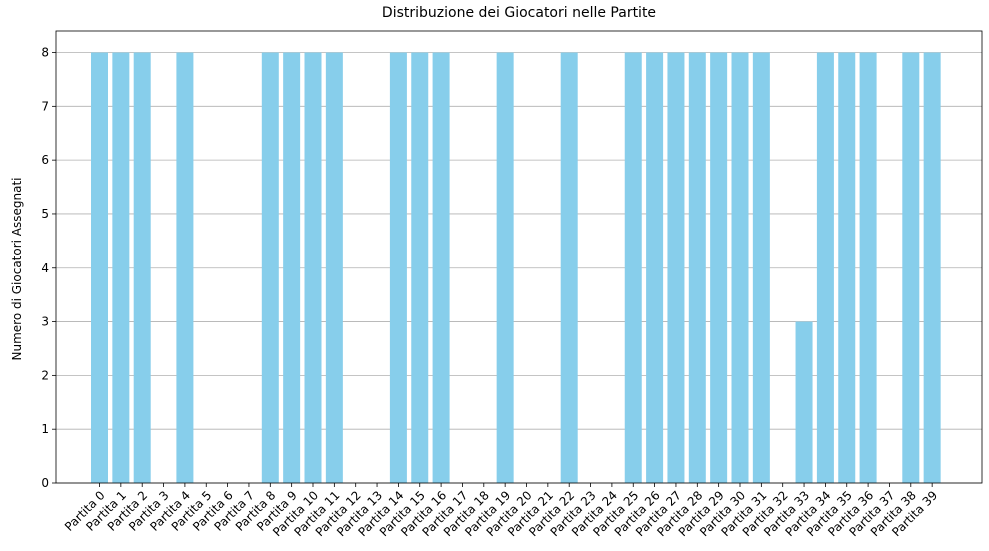  What do you see at coordinates (45, 53) in the screenshot?
I see `y-tick-label: 8` at bounding box center [45, 53].